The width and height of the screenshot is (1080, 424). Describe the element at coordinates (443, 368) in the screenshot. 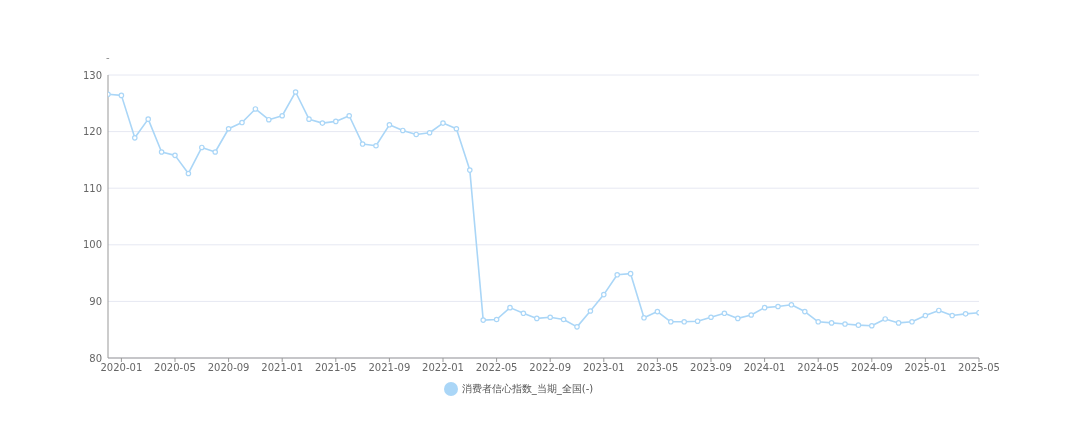

I see `x-tick-label: 2022-01` at that location.